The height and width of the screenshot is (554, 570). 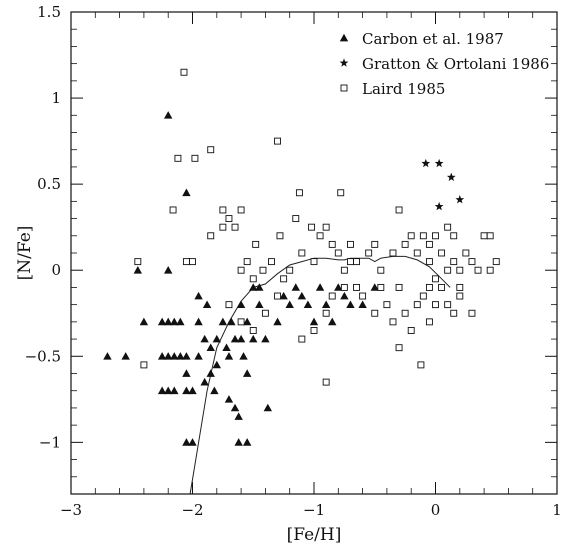 I want to click on y-tick-label-1: −1, so click(x=50, y=442).